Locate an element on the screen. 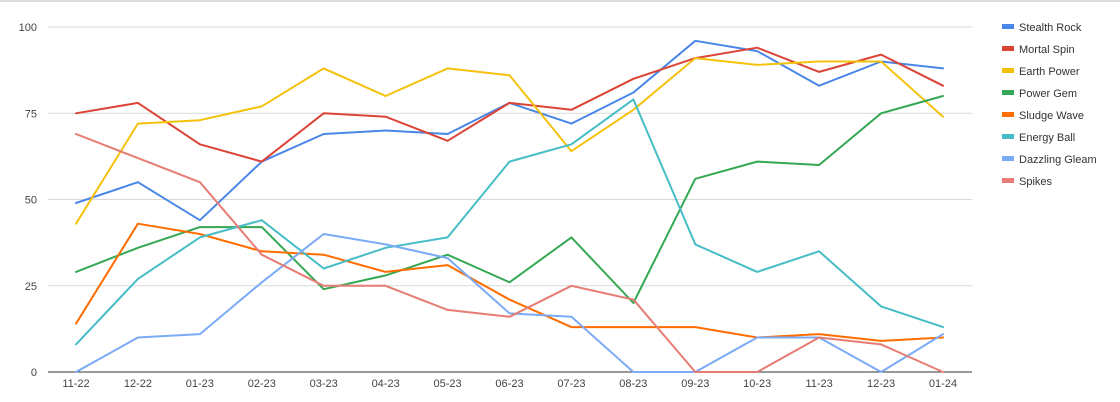 The image size is (1120, 402). legend-label: Spikes is located at coordinates (1036, 182).